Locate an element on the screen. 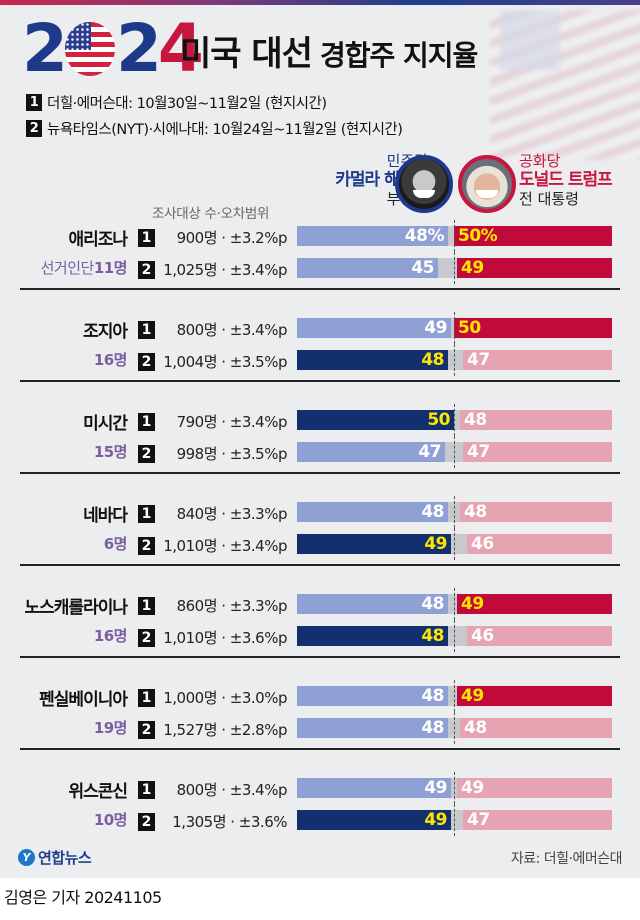 The width and height of the screenshot is (640, 920). poll-sample-margin: 1,305명 · ±3.6% is located at coordinates (229, 822).